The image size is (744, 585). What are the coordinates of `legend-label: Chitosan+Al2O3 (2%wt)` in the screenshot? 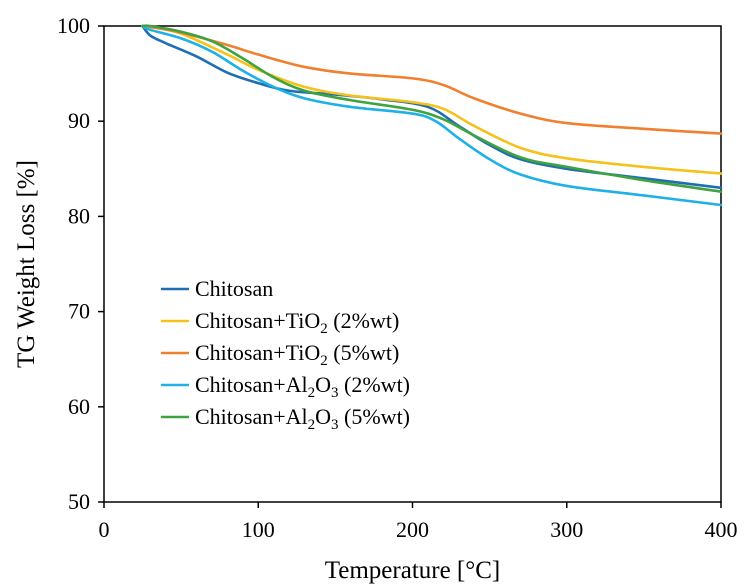 It's located at (302, 386).